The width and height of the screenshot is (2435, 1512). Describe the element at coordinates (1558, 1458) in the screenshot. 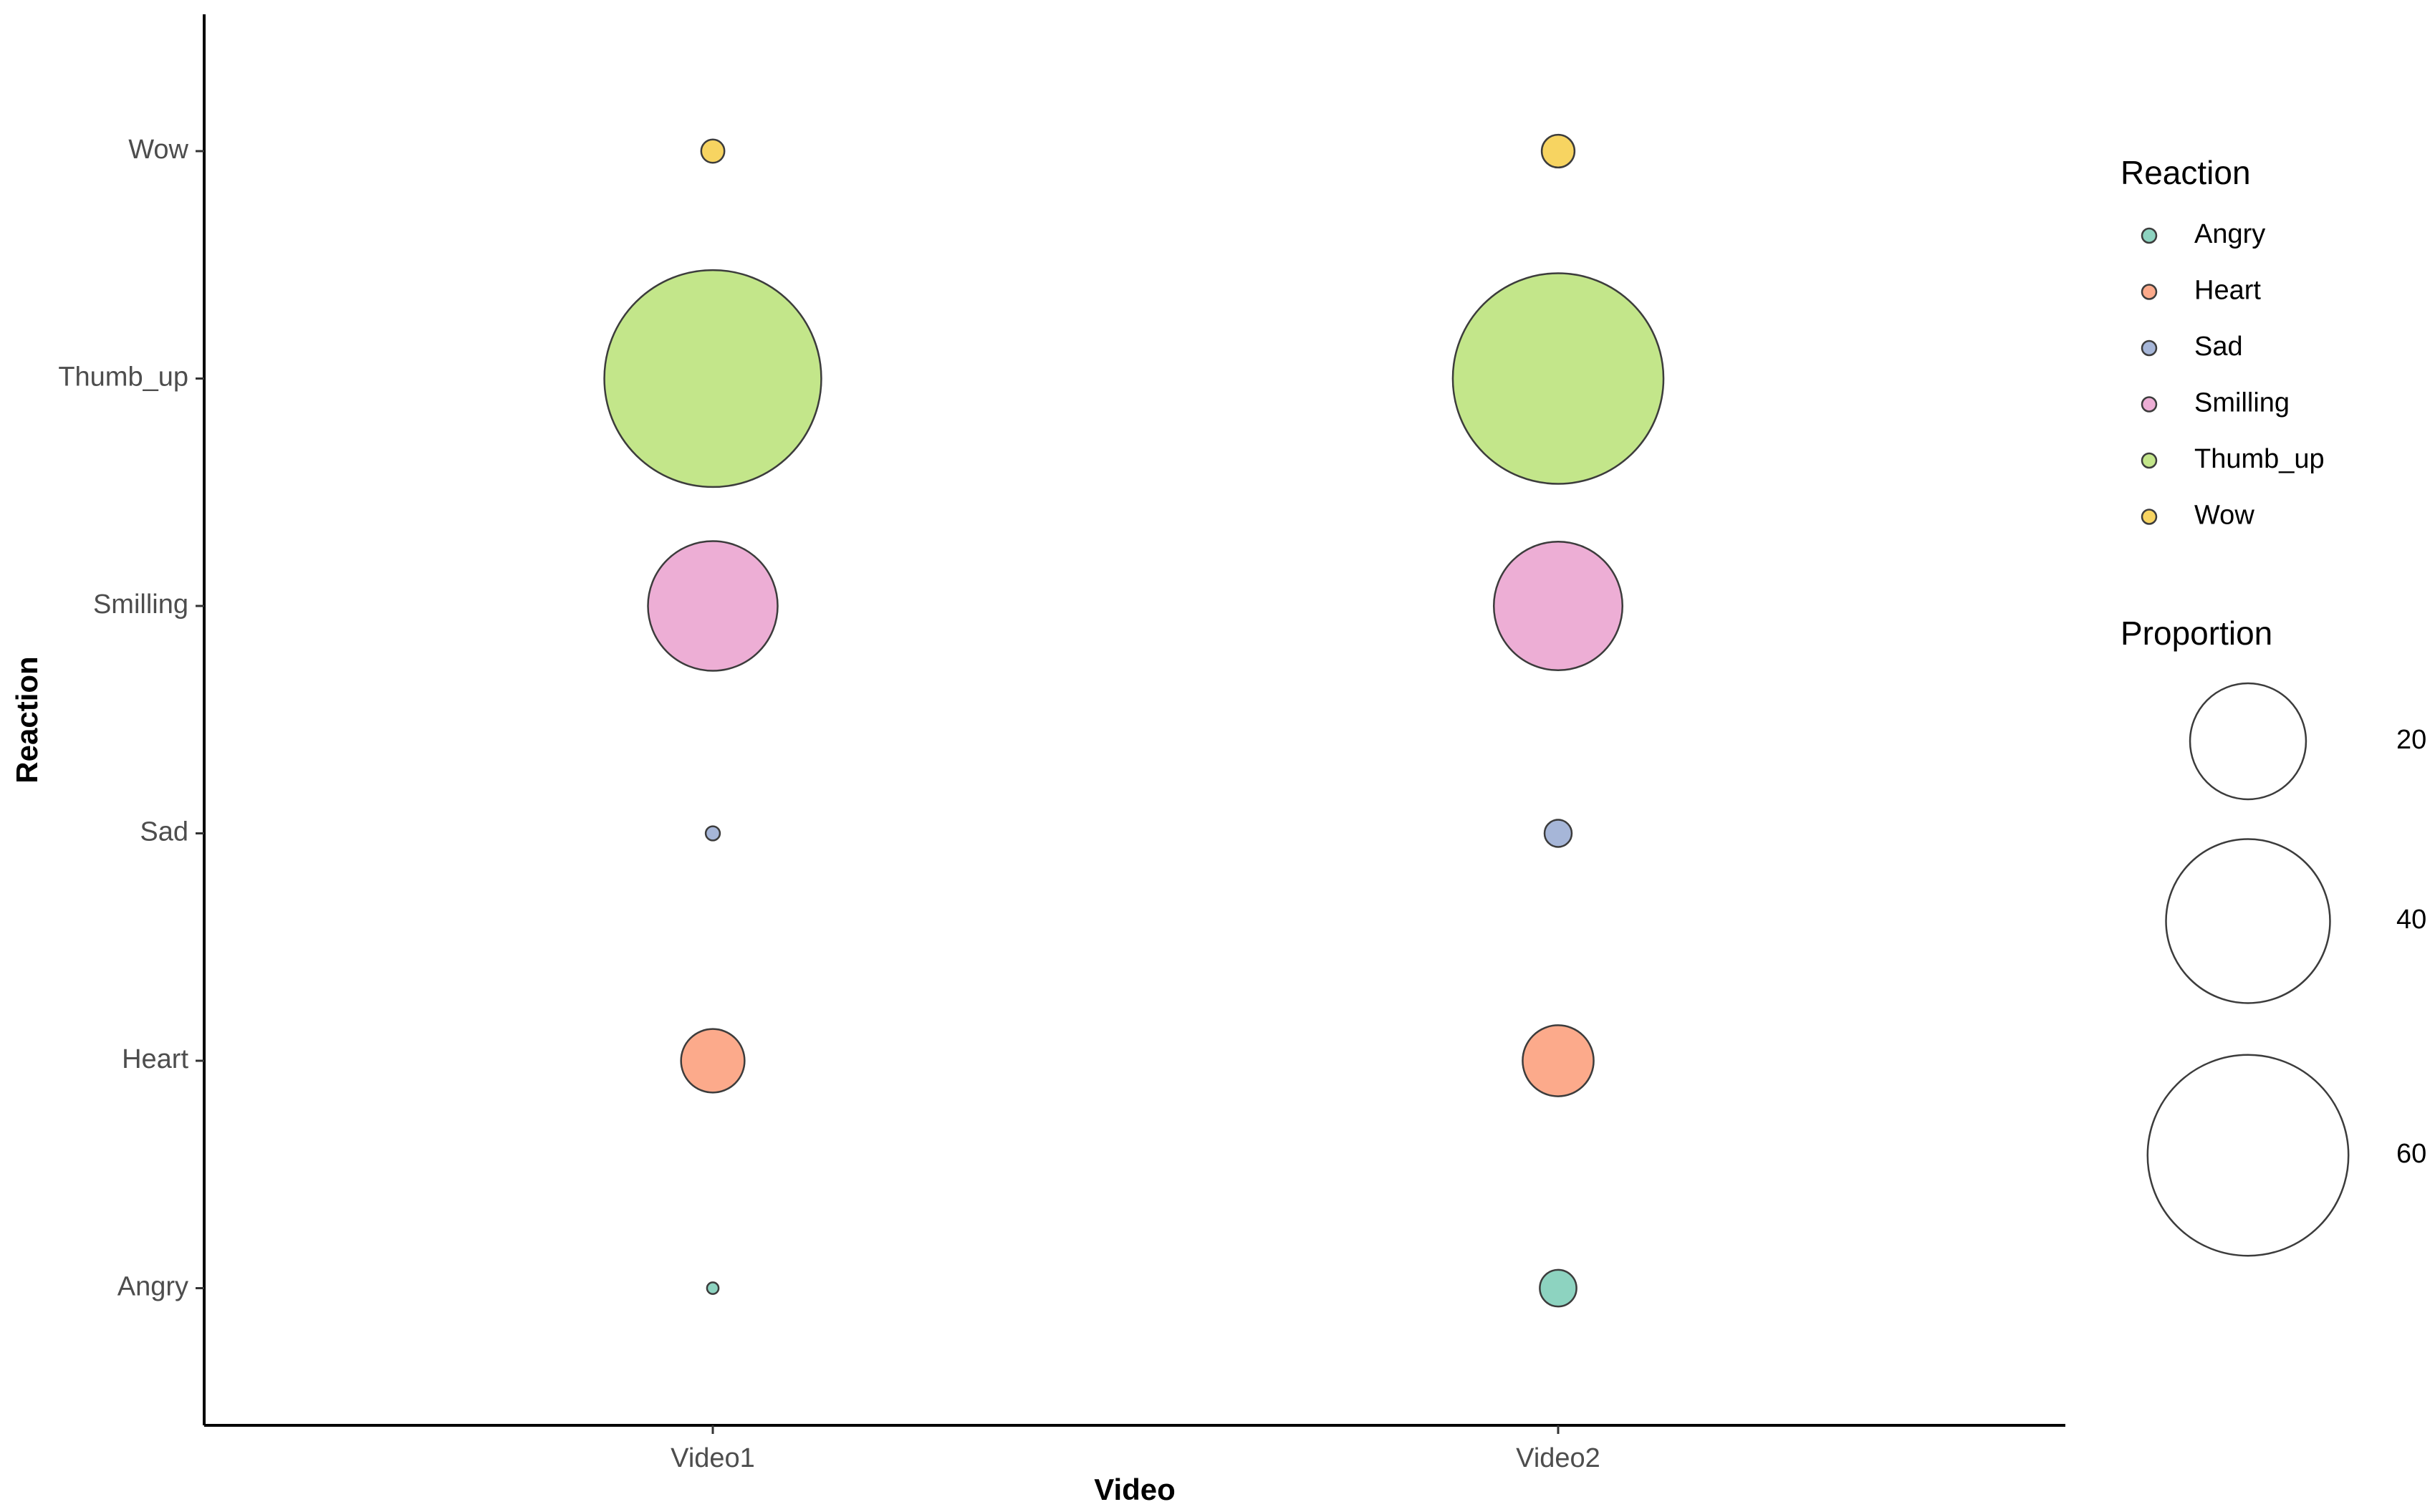

I see `x-tick-label-video2: Video2` at that location.